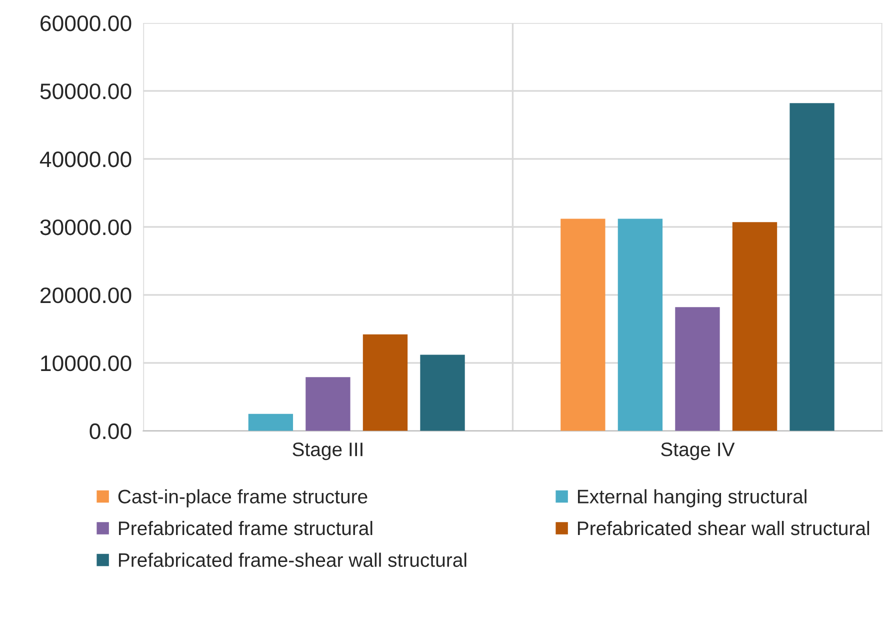 The image size is (884, 620). Describe the element at coordinates (292, 559) in the screenshot. I see `legend-label: Prefabricated frame-shear wall structural` at that location.